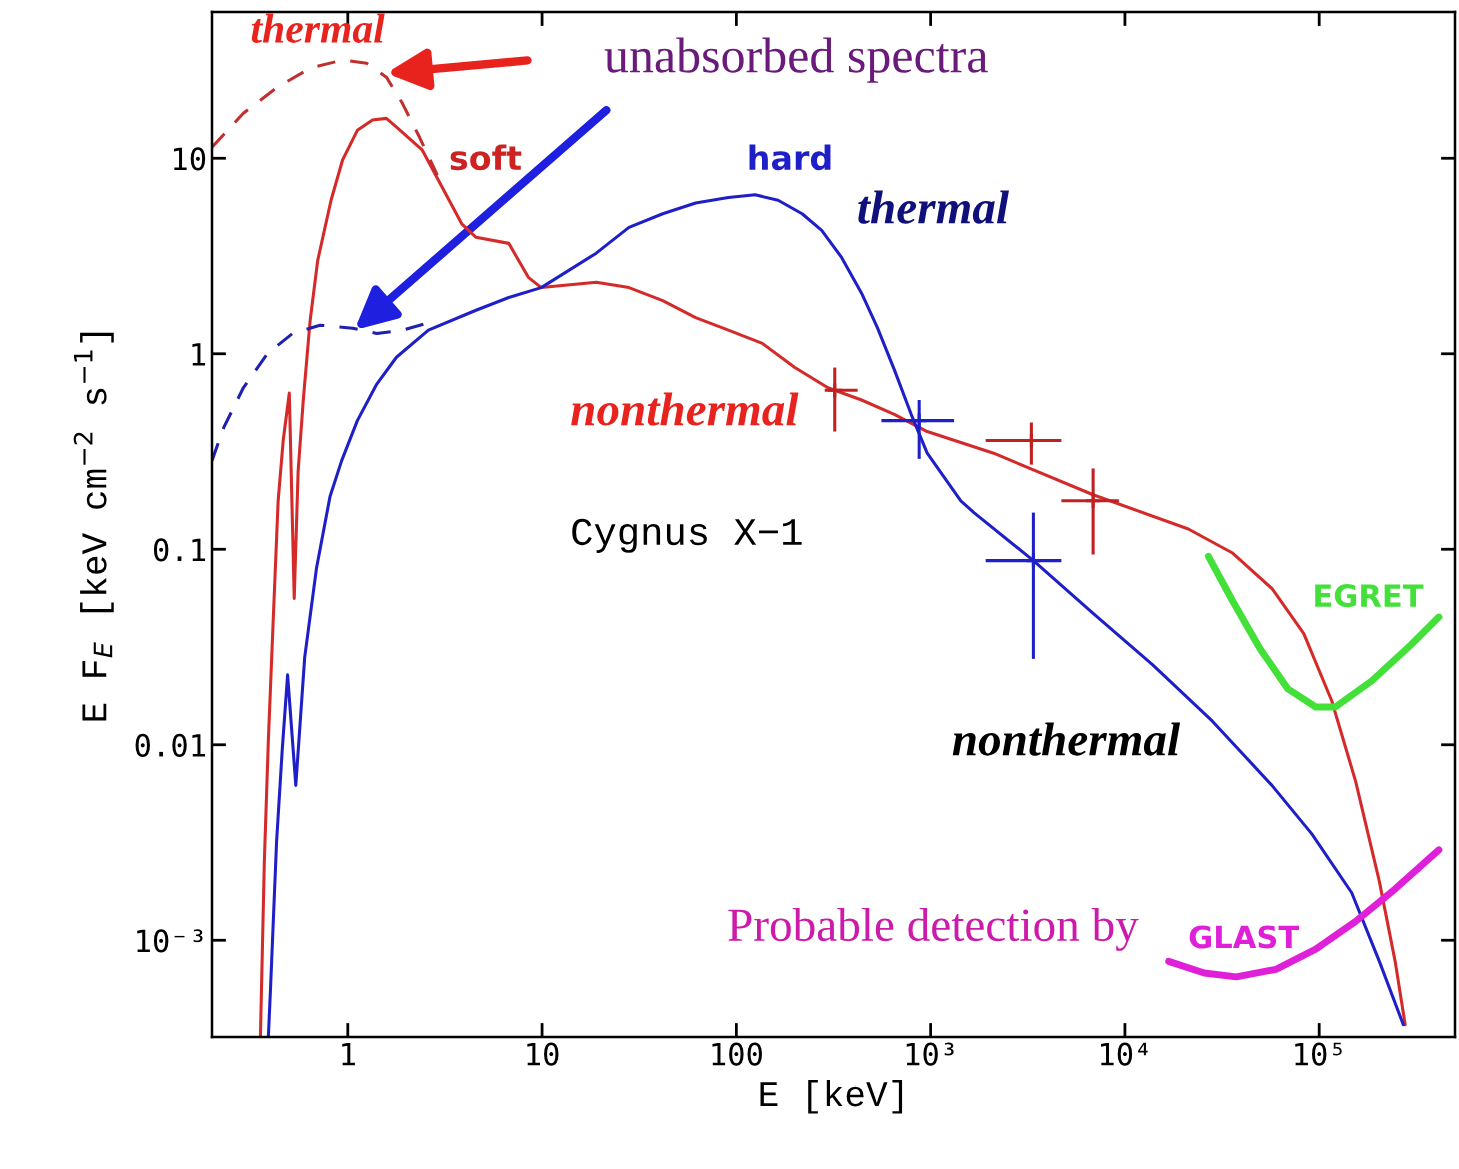  I want to click on annotation: Probable detection by, so click(933, 929).